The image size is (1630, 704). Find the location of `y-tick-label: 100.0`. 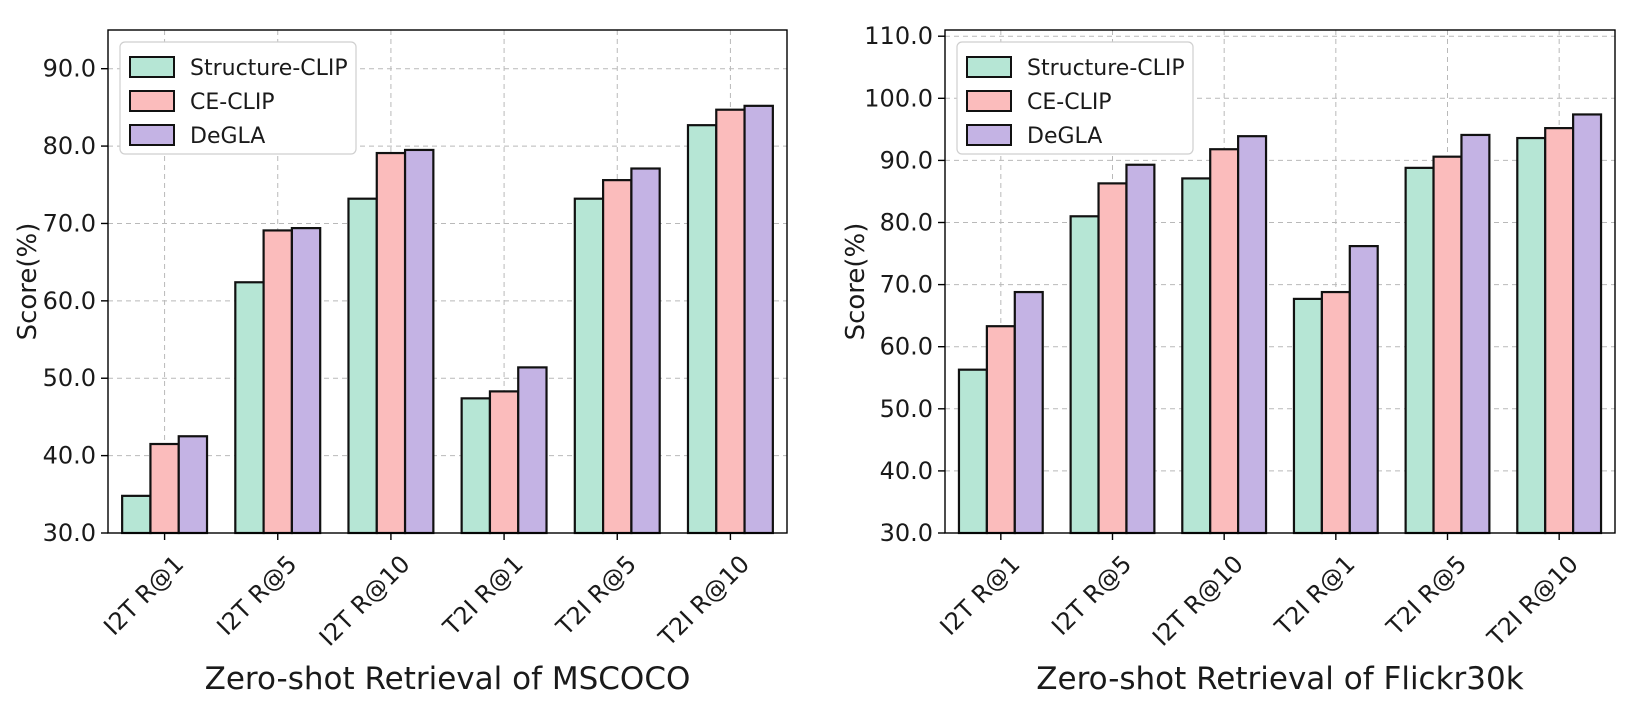

y-tick-label: 100.0 is located at coordinates (898, 98).